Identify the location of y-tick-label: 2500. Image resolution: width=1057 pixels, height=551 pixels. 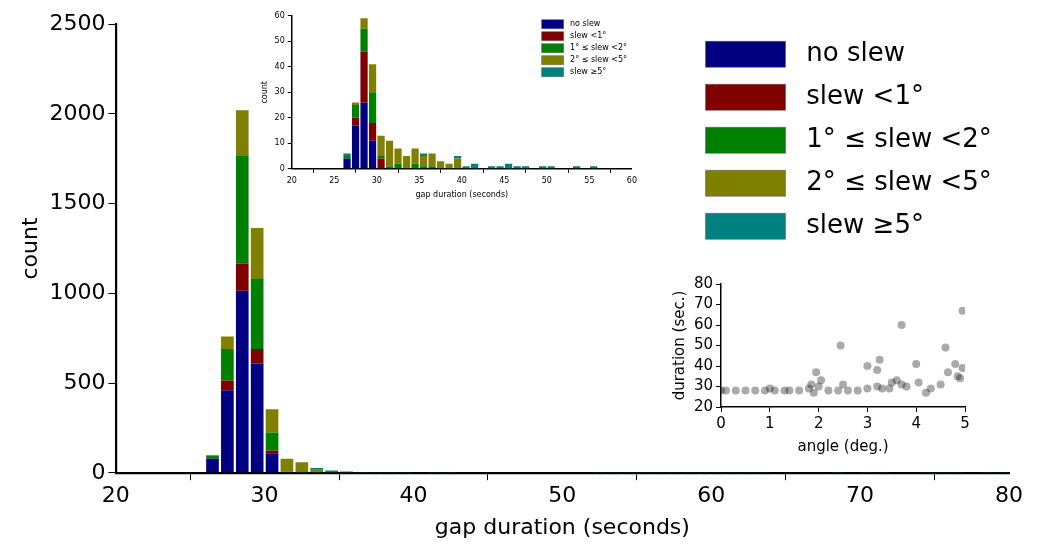
(77, 22).